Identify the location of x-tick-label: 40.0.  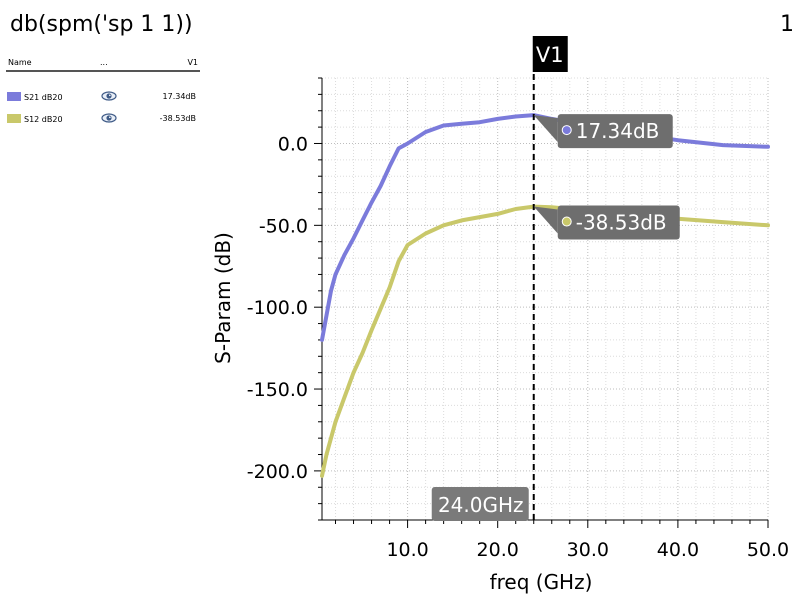
(678, 550).